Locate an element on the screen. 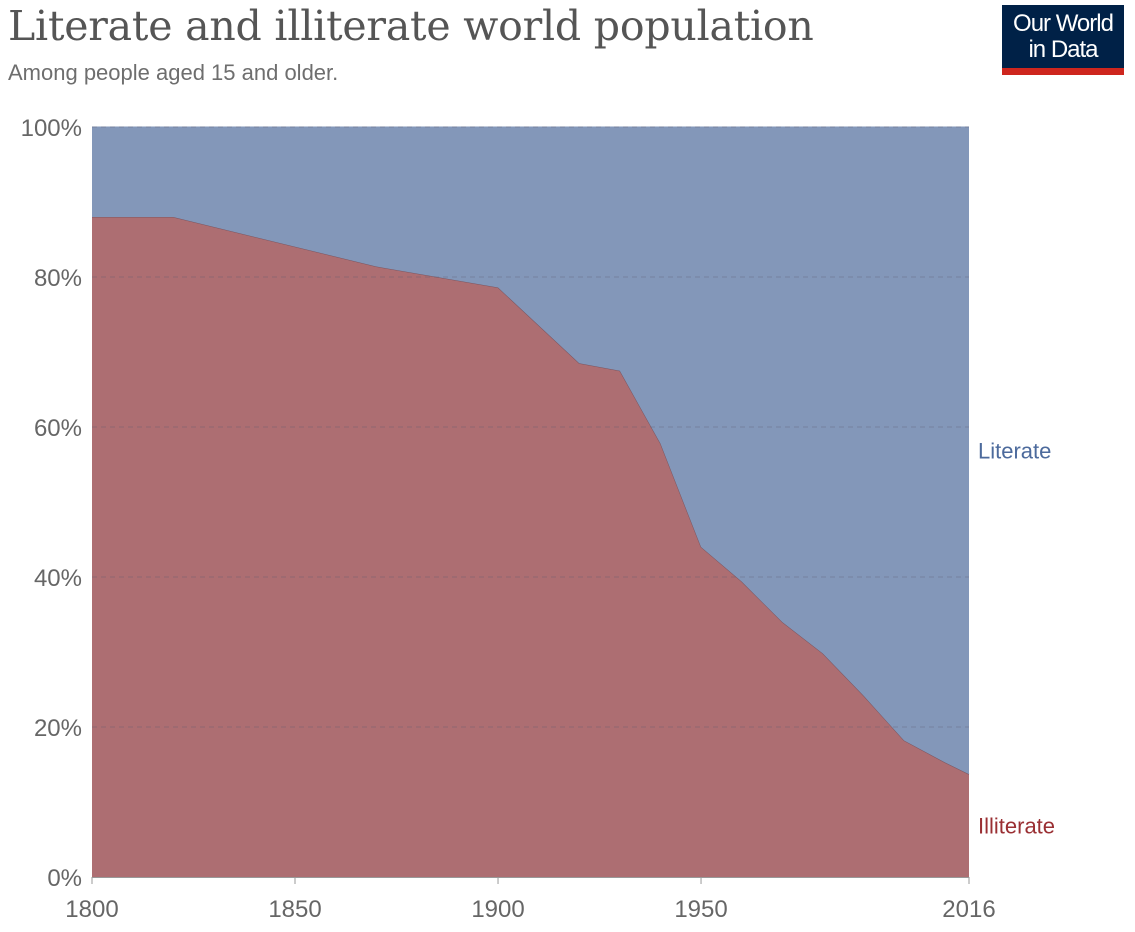 The width and height of the screenshot is (1135, 932). label-layer: Illiterate Literate is located at coordinates (1016, 639).